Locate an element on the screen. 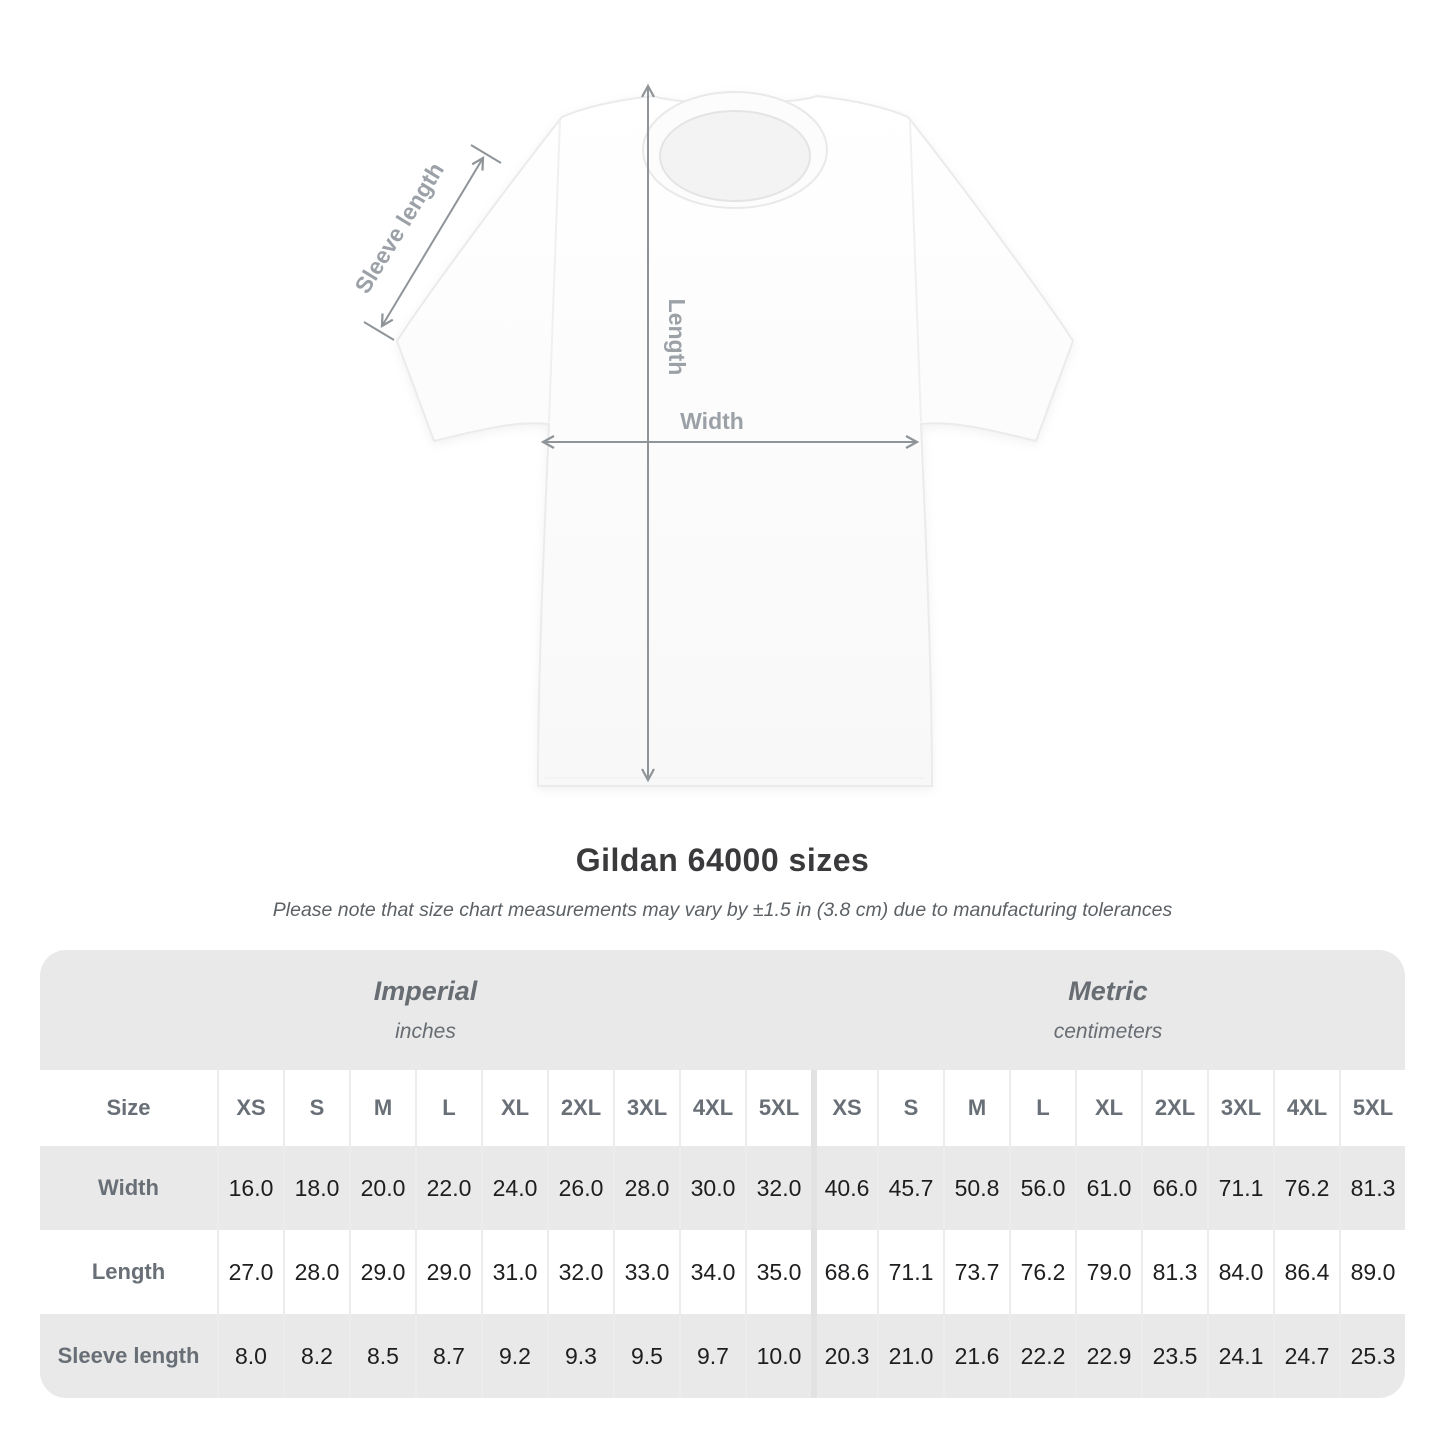  value-cell: 26.0 is located at coordinates (580, 1188).